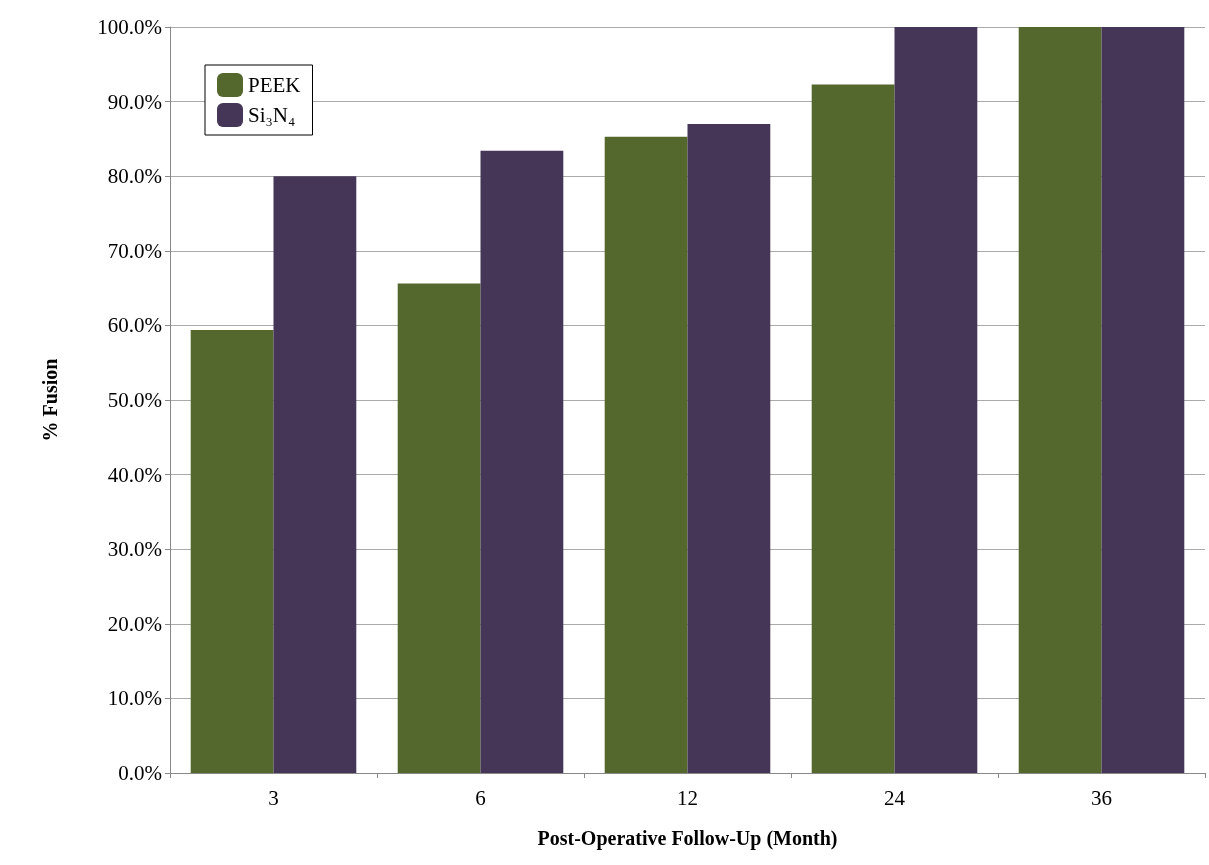 This screenshot has width=1209, height=865. What do you see at coordinates (134, 549) in the screenshot?
I see `y-tick-label: 30.0%` at bounding box center [134, 549].